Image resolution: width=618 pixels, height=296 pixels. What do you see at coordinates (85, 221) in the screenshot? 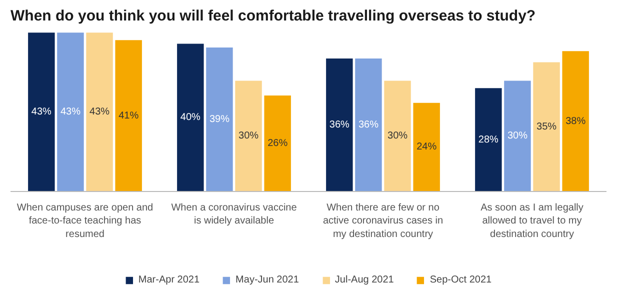
I see `x-tick-label: When campuses are open and face-to-face teaching has resumed` at bounding box center [85, 221].